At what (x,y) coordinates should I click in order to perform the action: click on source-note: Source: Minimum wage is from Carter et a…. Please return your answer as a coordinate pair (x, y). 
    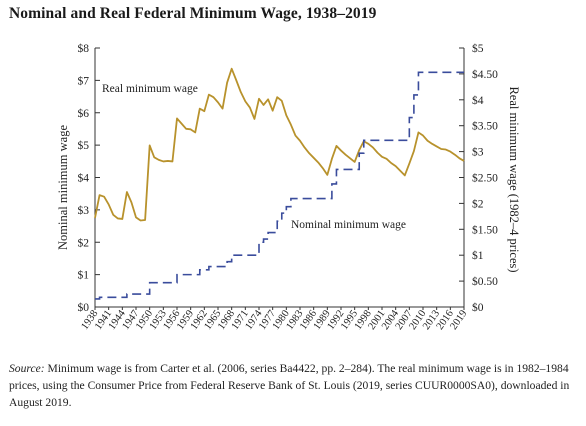
    Looking at the image, I should click on (293, 385).